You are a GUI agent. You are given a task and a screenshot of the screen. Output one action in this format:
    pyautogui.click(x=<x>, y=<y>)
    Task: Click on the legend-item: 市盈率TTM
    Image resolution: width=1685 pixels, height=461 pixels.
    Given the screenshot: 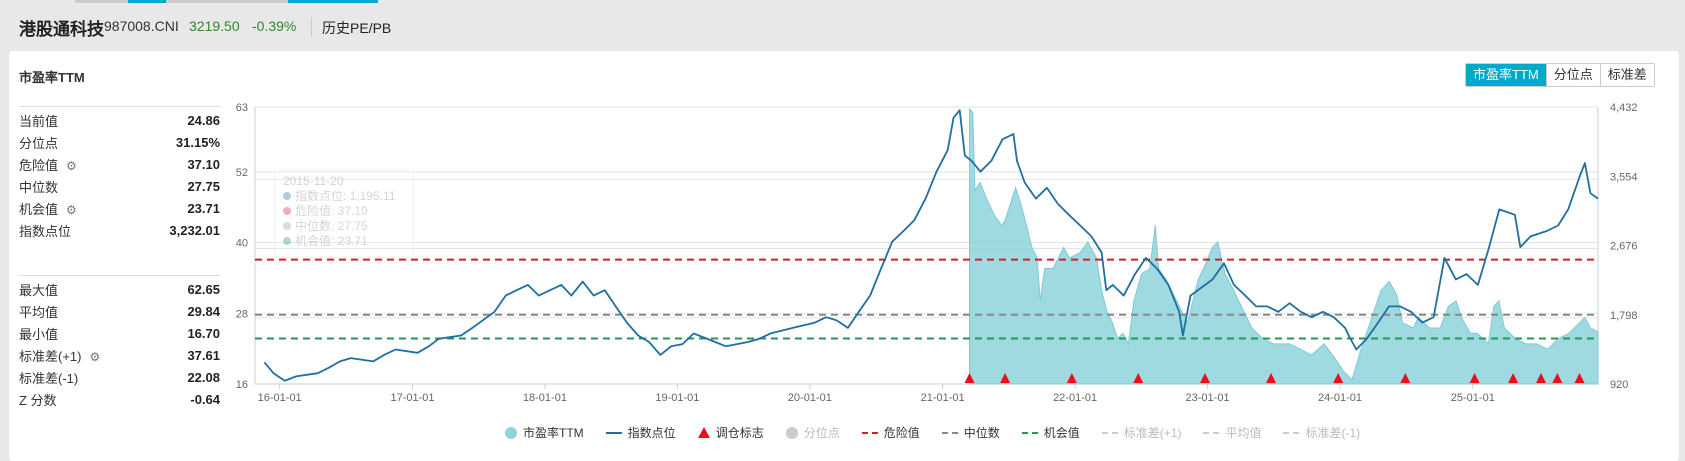 What is the action you would take?
    pyautogui.click(x=544, y=432)
    